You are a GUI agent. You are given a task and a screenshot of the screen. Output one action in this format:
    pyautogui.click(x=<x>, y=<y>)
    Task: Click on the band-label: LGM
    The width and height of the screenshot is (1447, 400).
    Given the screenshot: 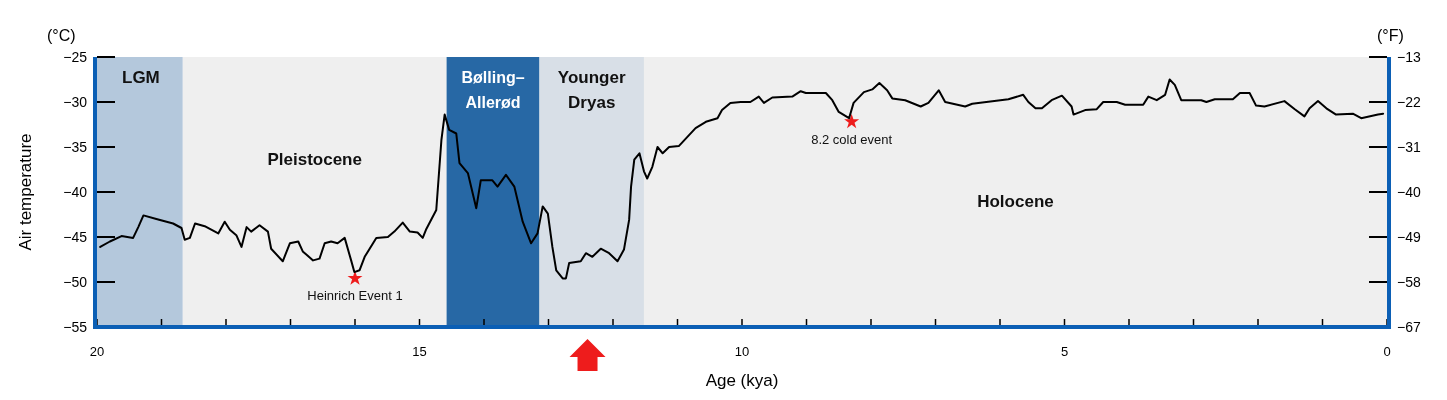 What is the action you would take?
    pyautogui.click(x=141, y=77)
    